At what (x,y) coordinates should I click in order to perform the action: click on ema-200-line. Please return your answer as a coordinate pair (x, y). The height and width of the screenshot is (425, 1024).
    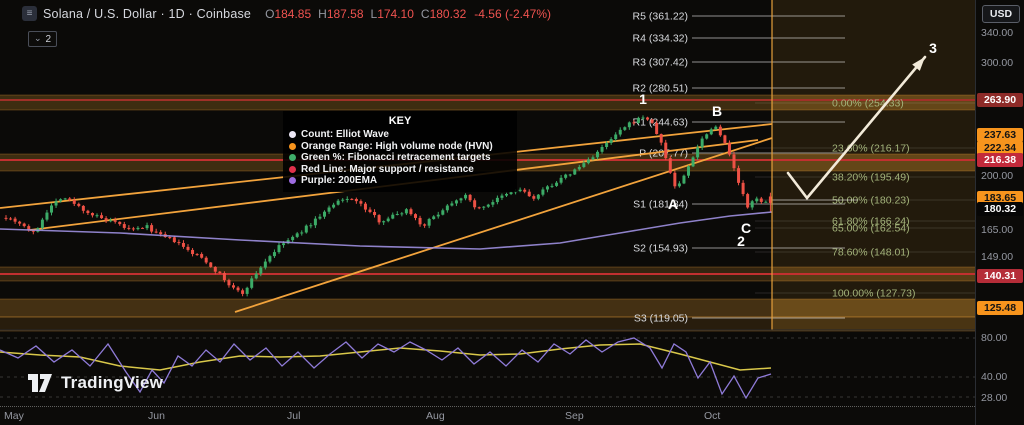
    Looking at the image, I should click on (386, 230).